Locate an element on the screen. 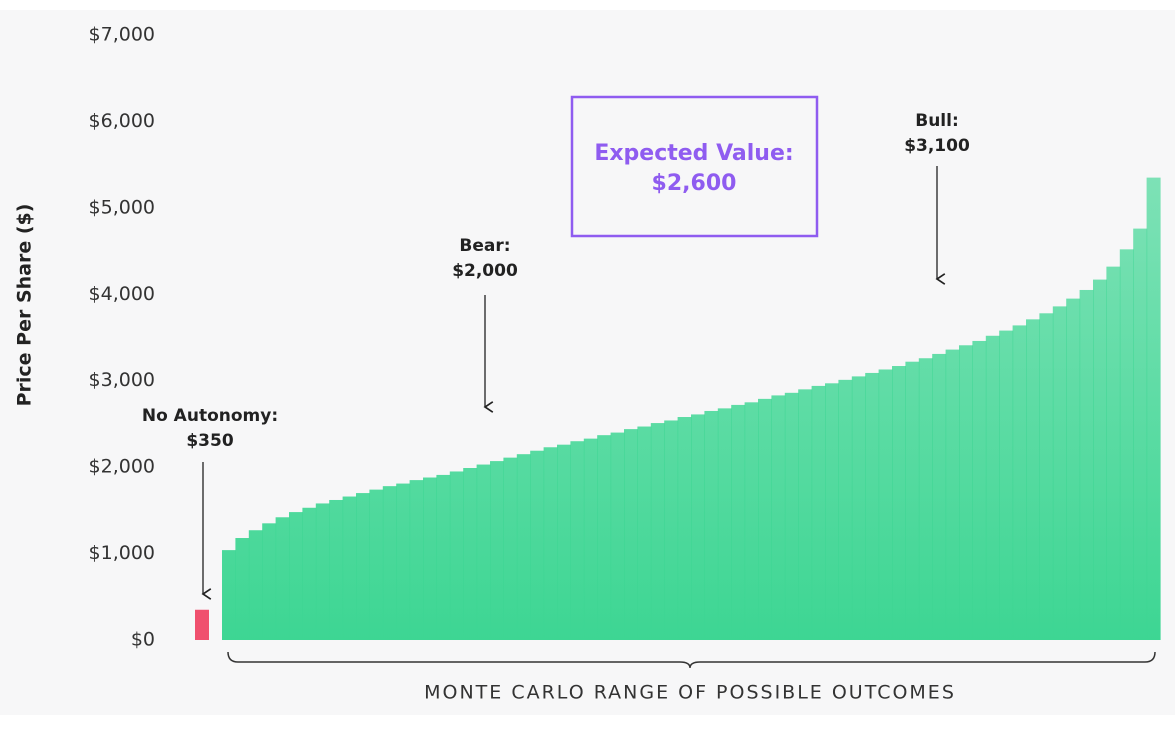 Image resolution: width=1175 pixels, height=730 pixels. annotation-title: Bull: is located at coordinates (937, 121).